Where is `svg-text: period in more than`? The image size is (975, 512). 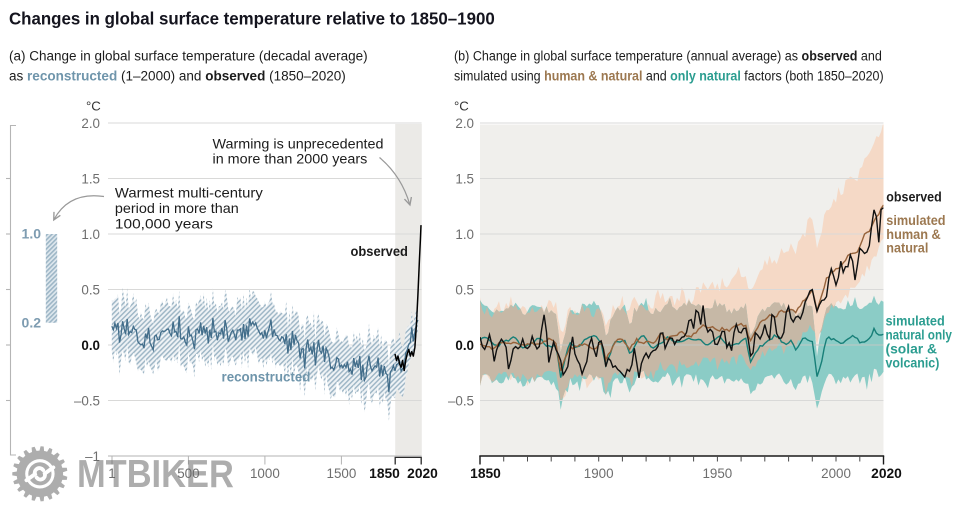
svg-text: period in more than is located at coordinates (177, 208).